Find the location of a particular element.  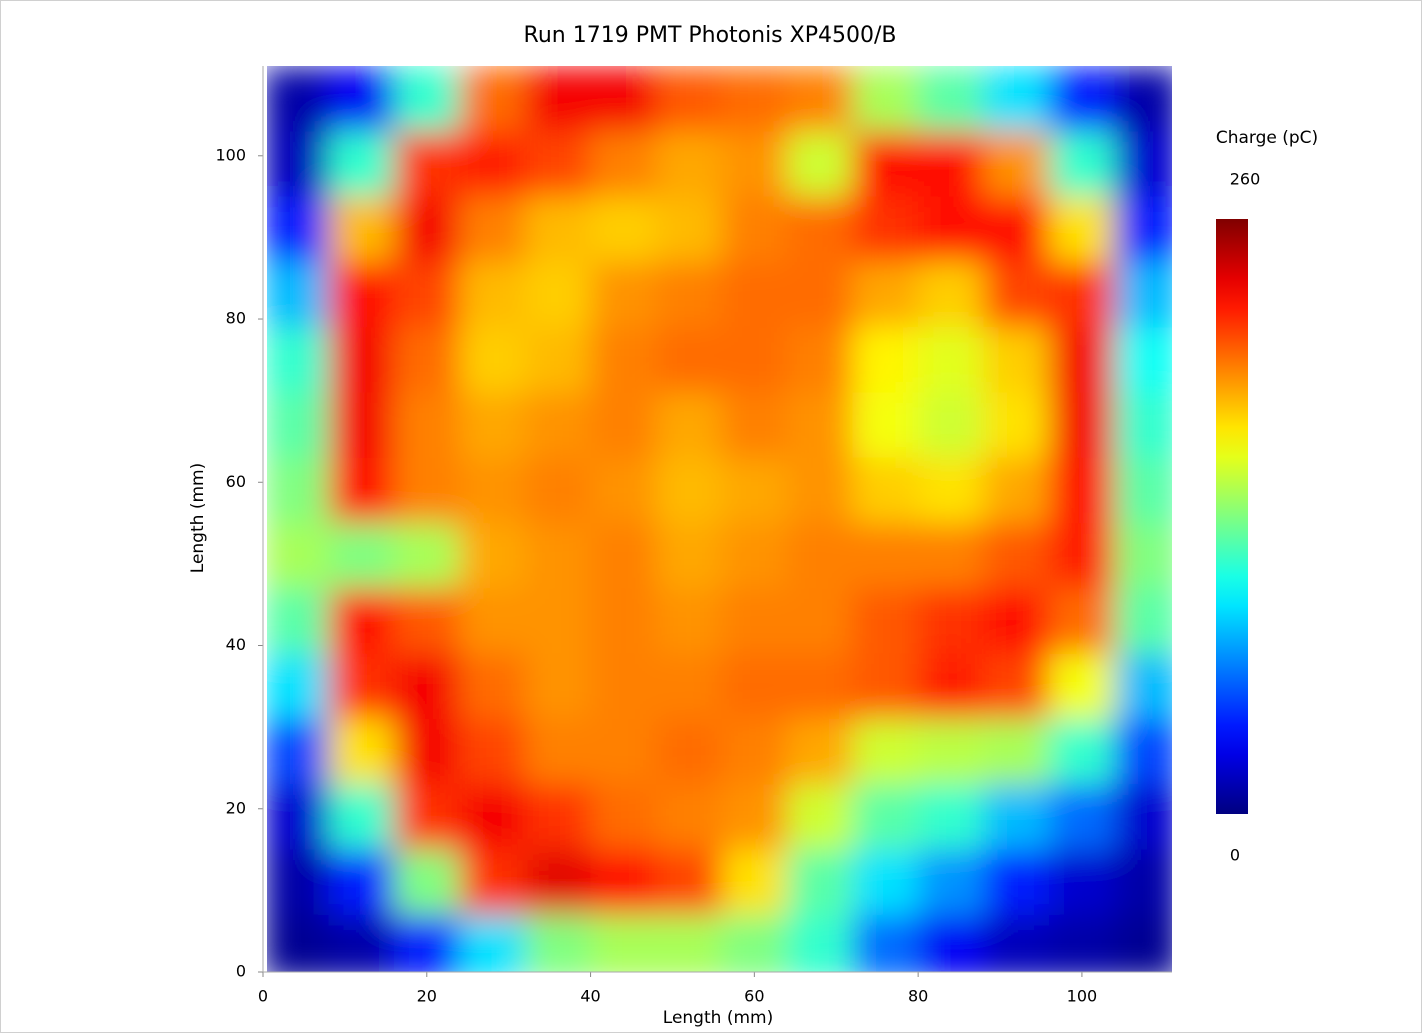

x-tick-label: 0 is located at coordinates (263, 996).